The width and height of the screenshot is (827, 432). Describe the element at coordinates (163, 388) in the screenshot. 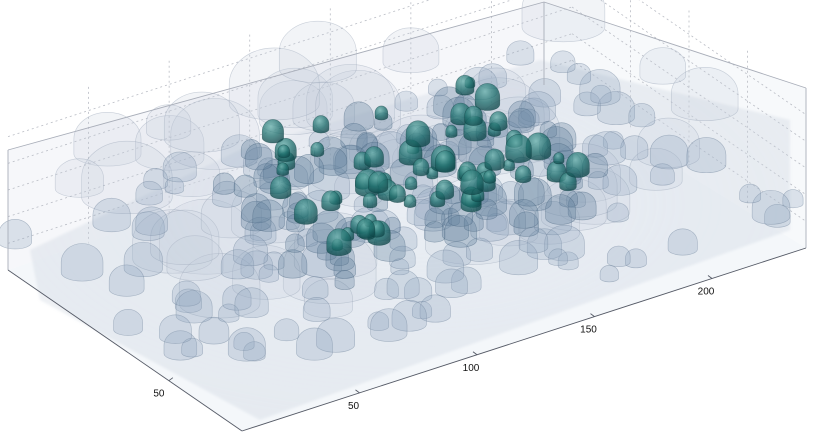

I see `y-axis: 50` at that location.